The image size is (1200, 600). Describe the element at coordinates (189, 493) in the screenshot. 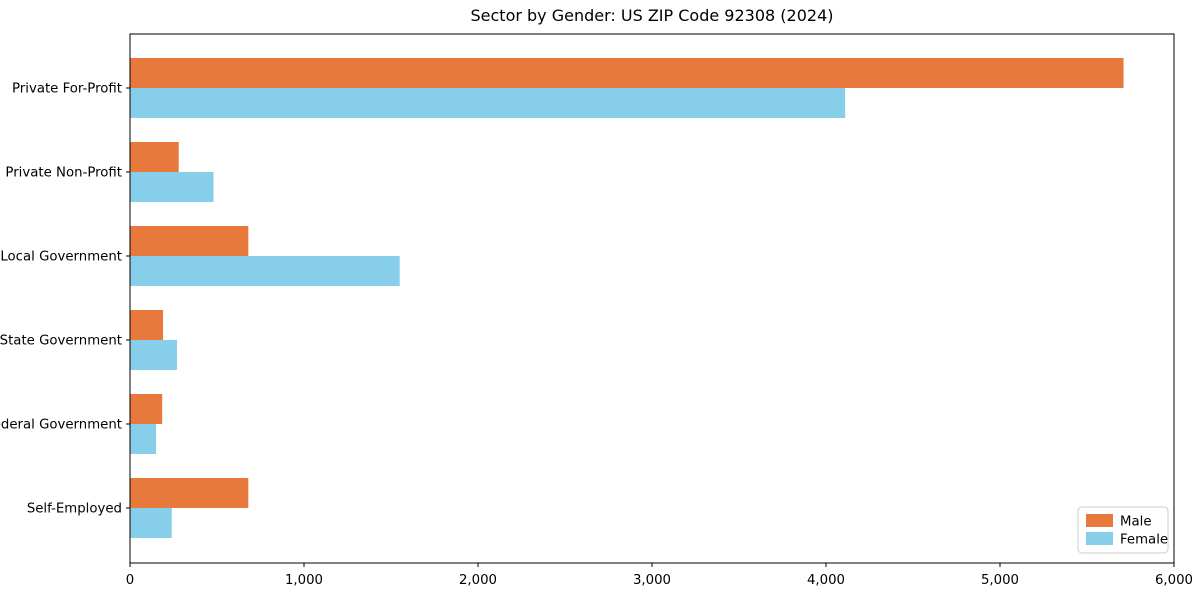

I see `bar-male-self-employed` at that location.